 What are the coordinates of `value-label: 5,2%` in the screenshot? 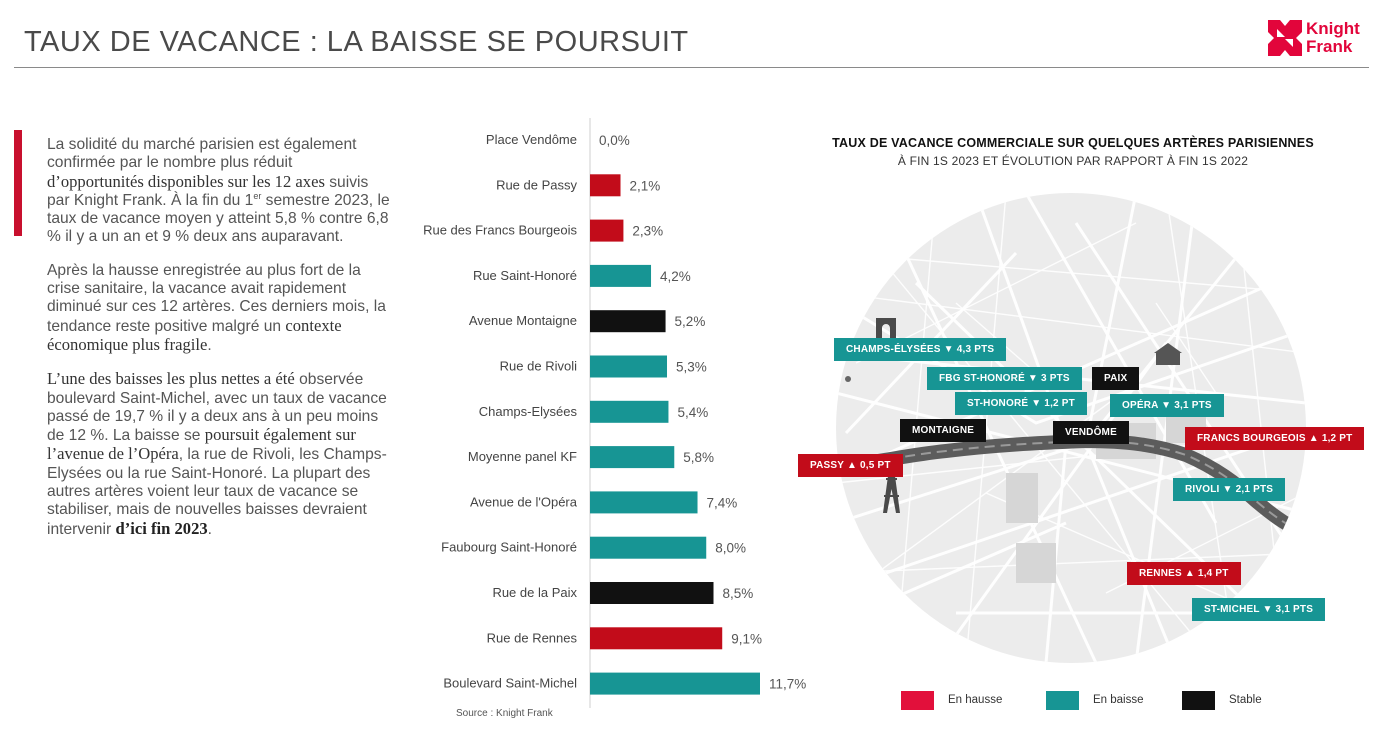 It's located at (690, 321).